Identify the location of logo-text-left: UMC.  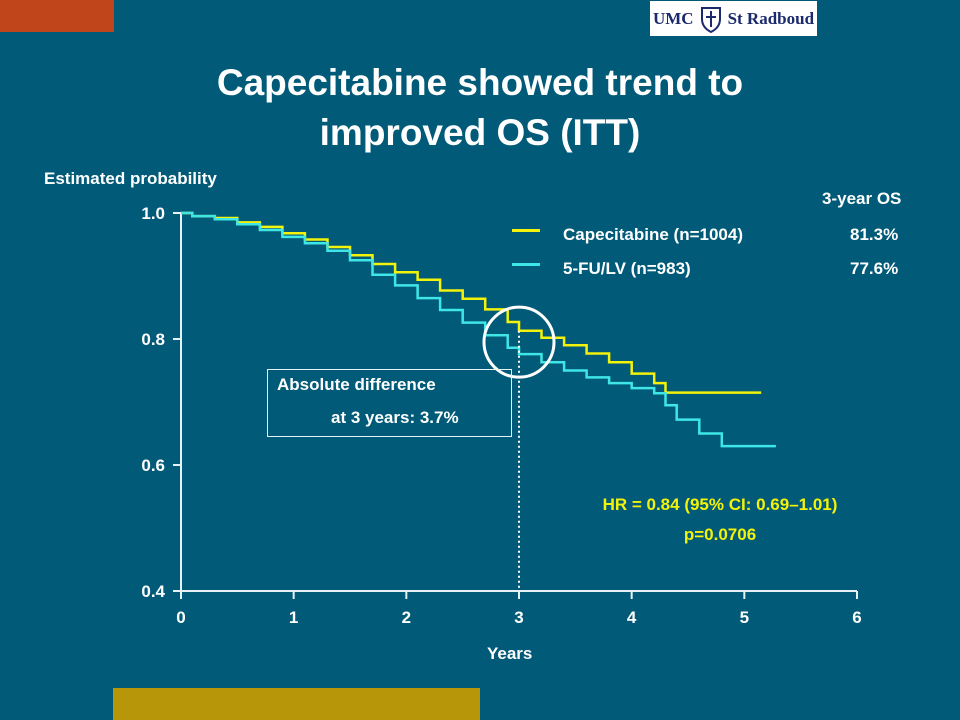
(673, 18).